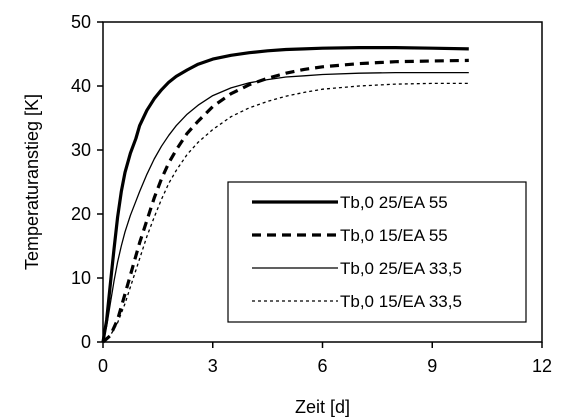  I want to click on y-axis-ticks: 0 10 20 30 40 50, so click(87, 182).